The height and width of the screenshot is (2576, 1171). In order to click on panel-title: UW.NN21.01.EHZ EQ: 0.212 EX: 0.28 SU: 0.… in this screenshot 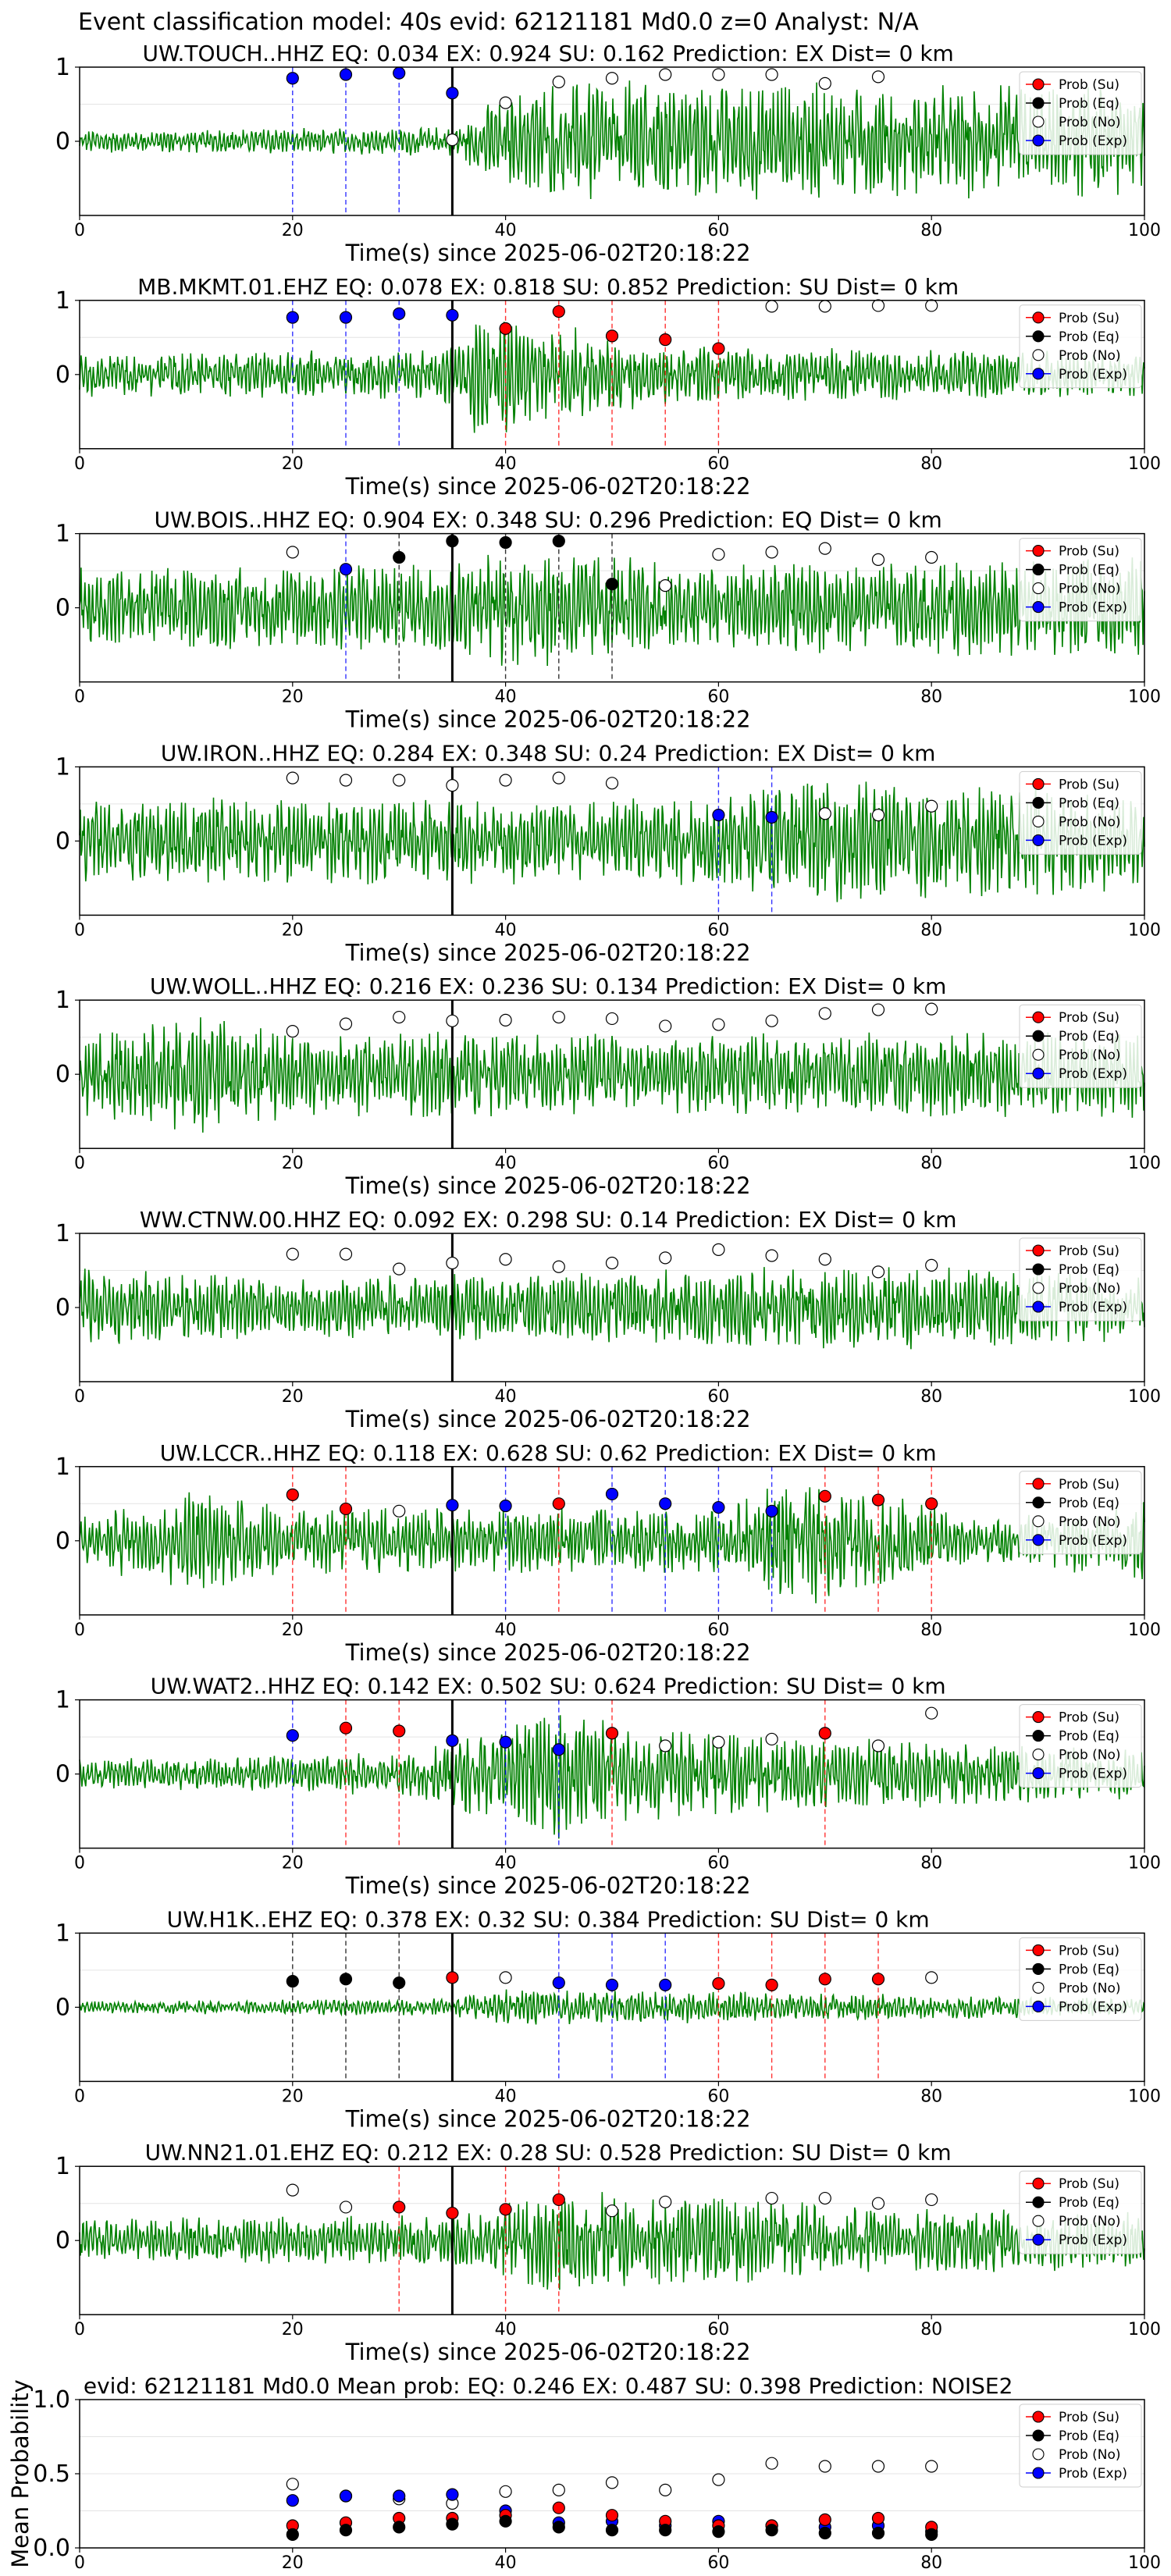, I will do `click(548, 2152)`.